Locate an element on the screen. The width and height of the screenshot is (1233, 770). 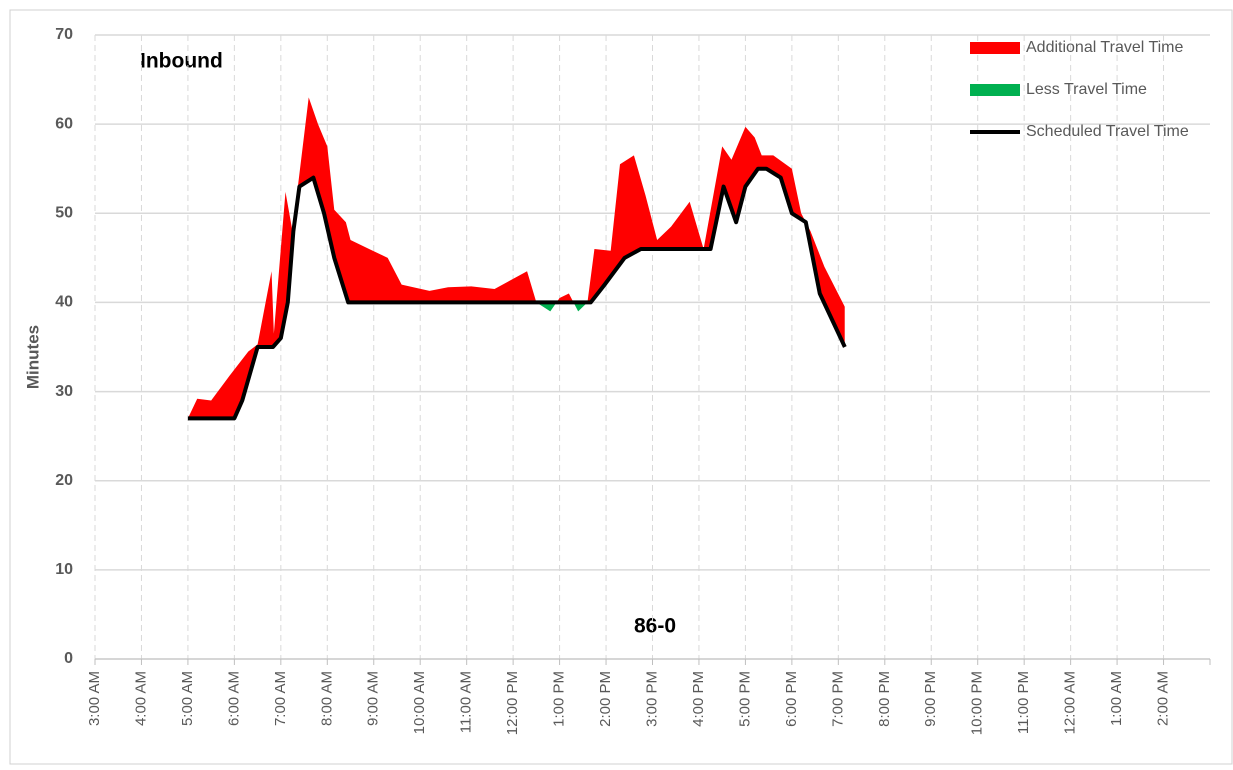
x-tick-label: 9:00 AM is located at coordinates (373, 698).